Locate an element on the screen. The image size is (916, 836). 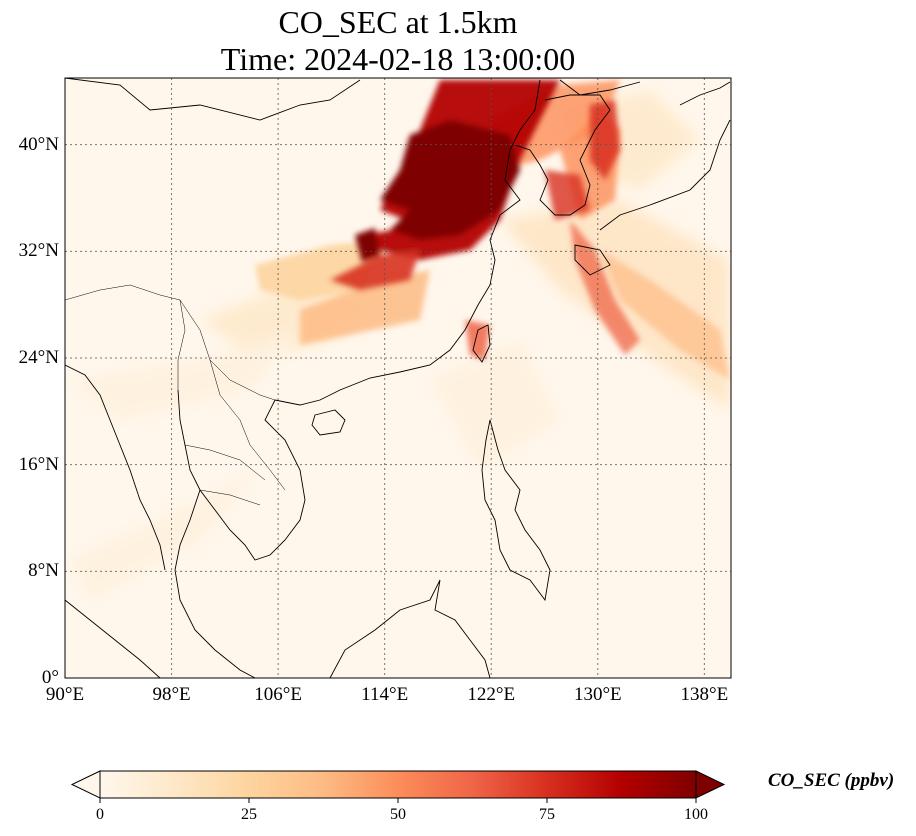
colorbar-tick-label: 75 is located at coordinates (547, 814).